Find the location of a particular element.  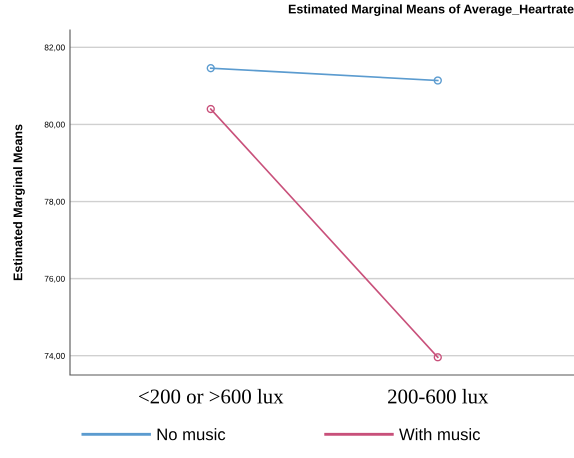

y-tick-label: 78,00 is located at coordinates (54, 202).